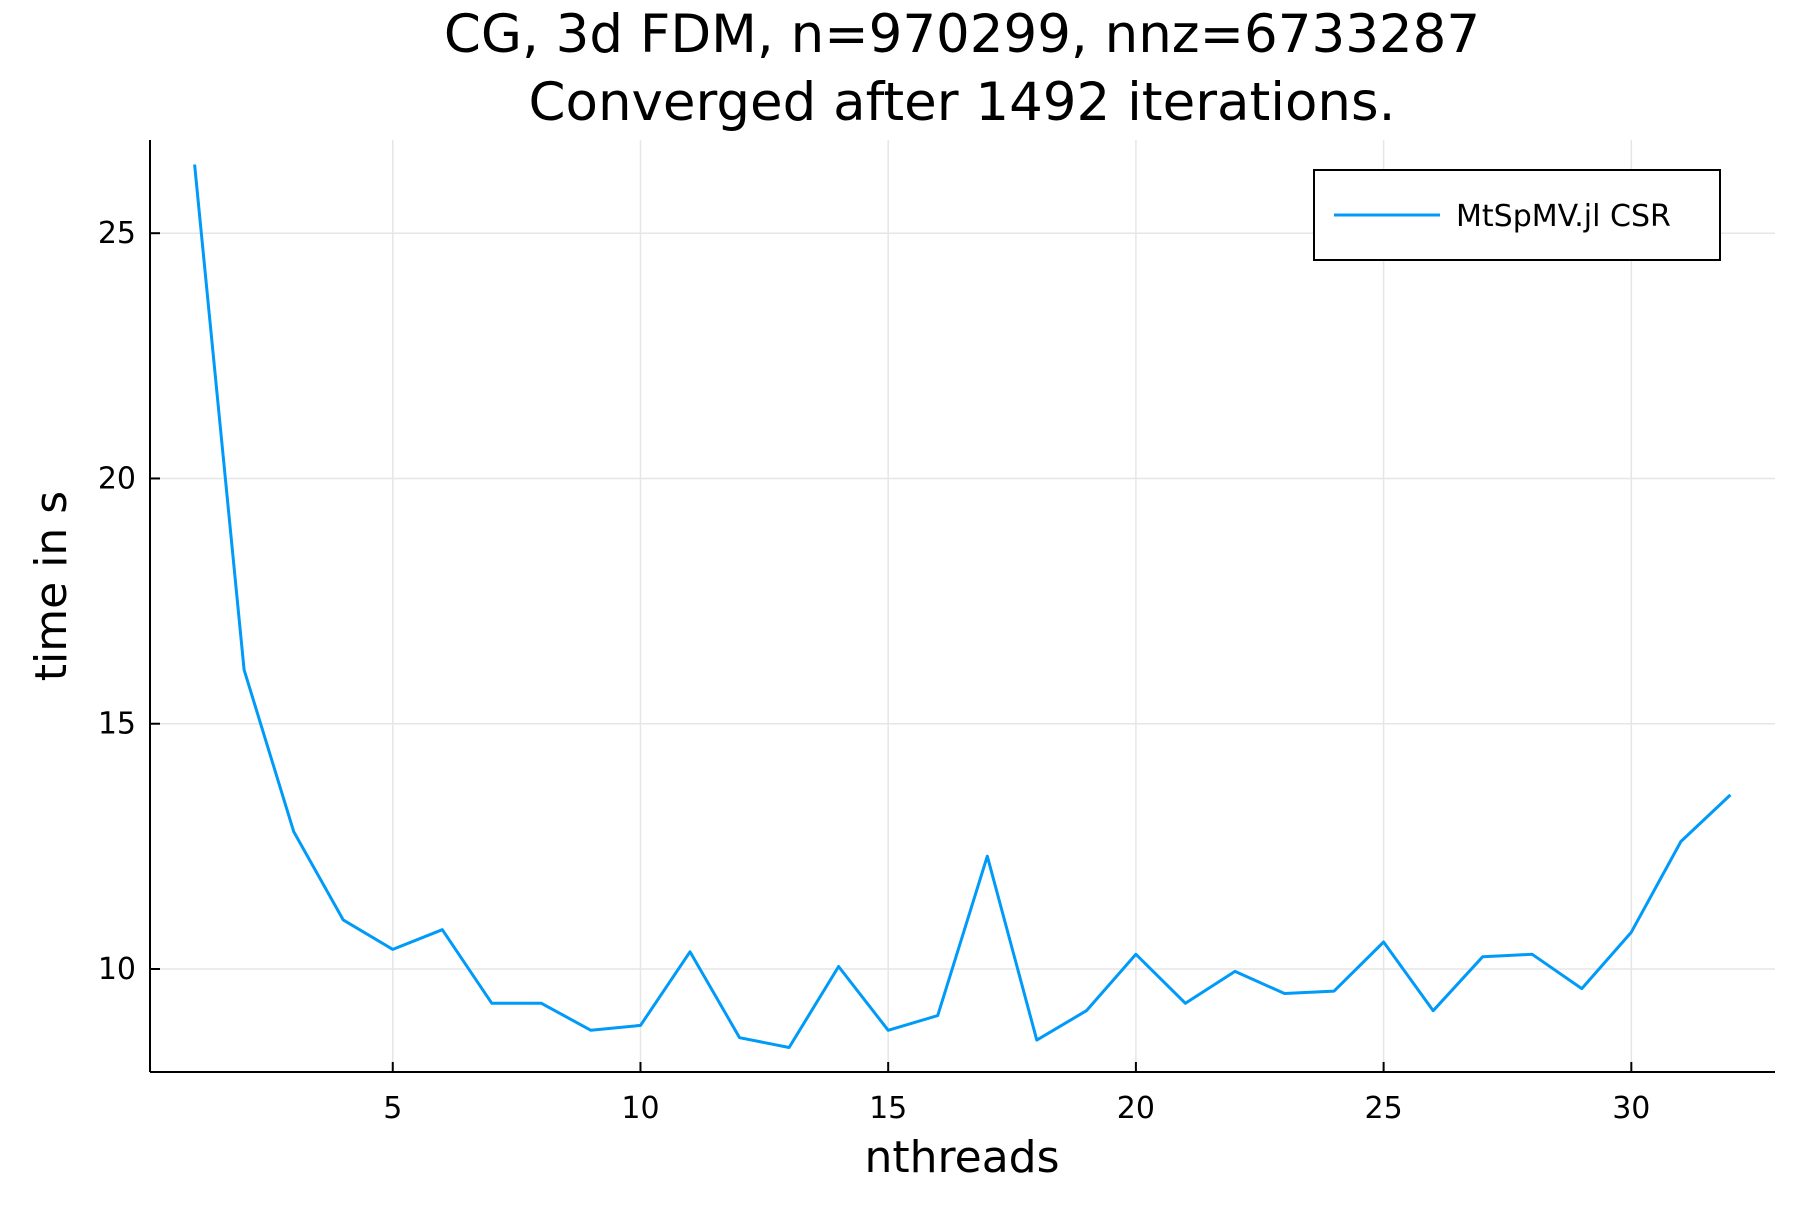 Image resolution: width=1800 pixels, height=1205 pixels. Describe the element at coordinates (962, 34) in the screenshot. I see `chart-title: CG, 3d FDM, n=970299, nnz=6733287` at that location.